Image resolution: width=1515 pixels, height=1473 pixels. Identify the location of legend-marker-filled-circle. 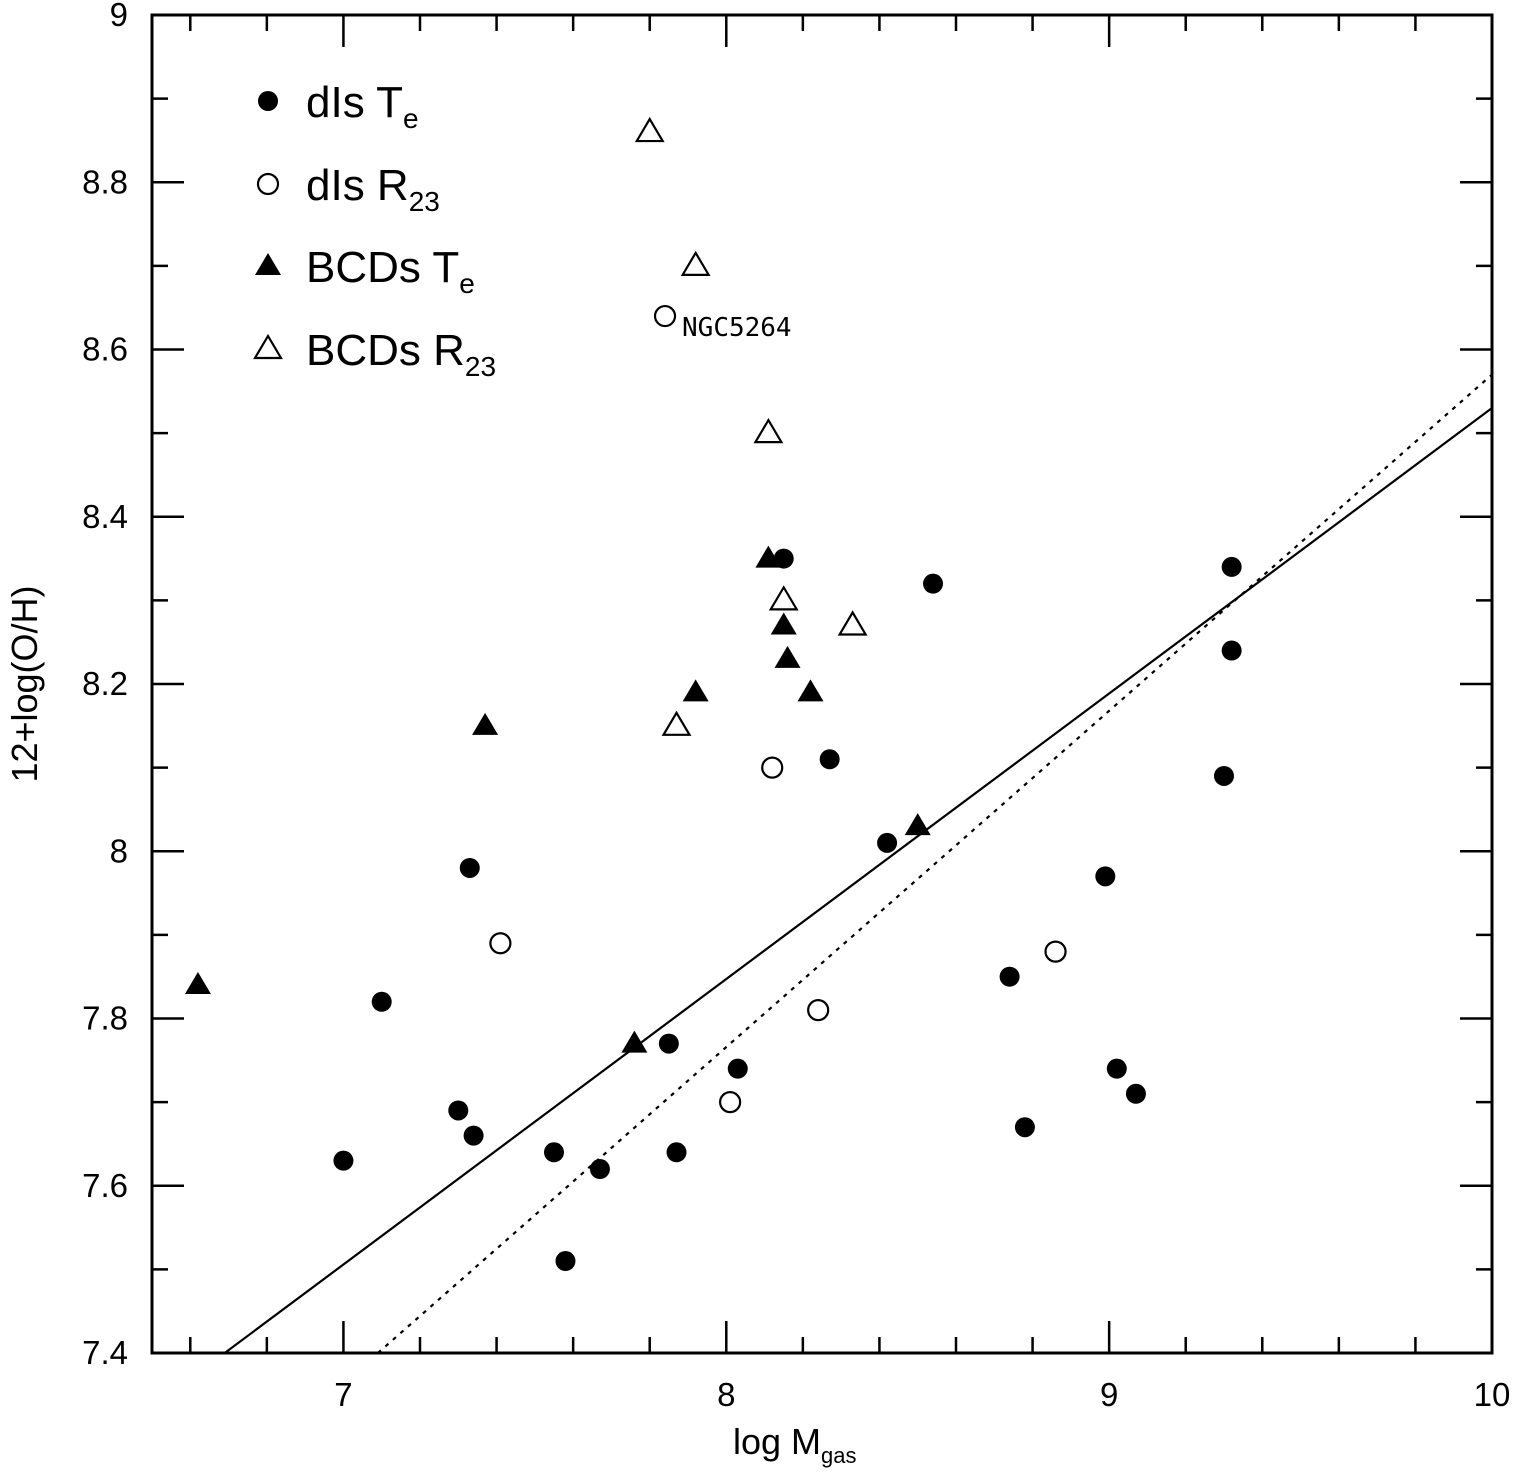
(268, 101).